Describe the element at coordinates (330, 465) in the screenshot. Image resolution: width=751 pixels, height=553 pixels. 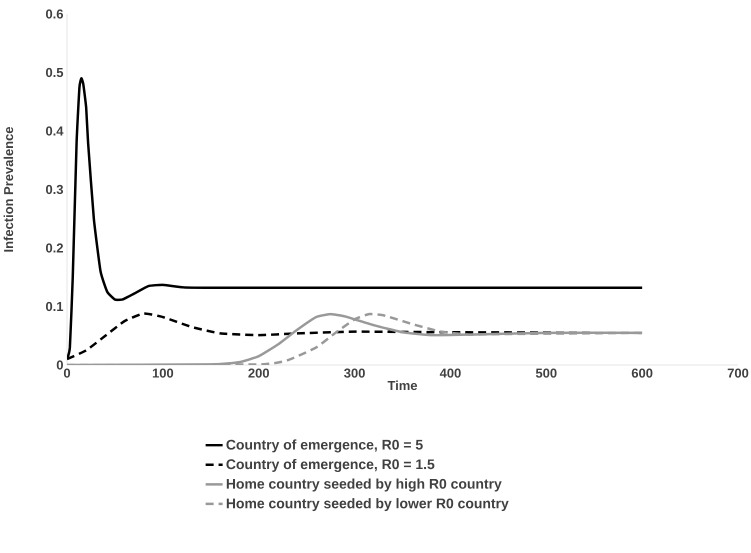
I see `legend-label: Country of emergence, R0 = 1.5` at that location.